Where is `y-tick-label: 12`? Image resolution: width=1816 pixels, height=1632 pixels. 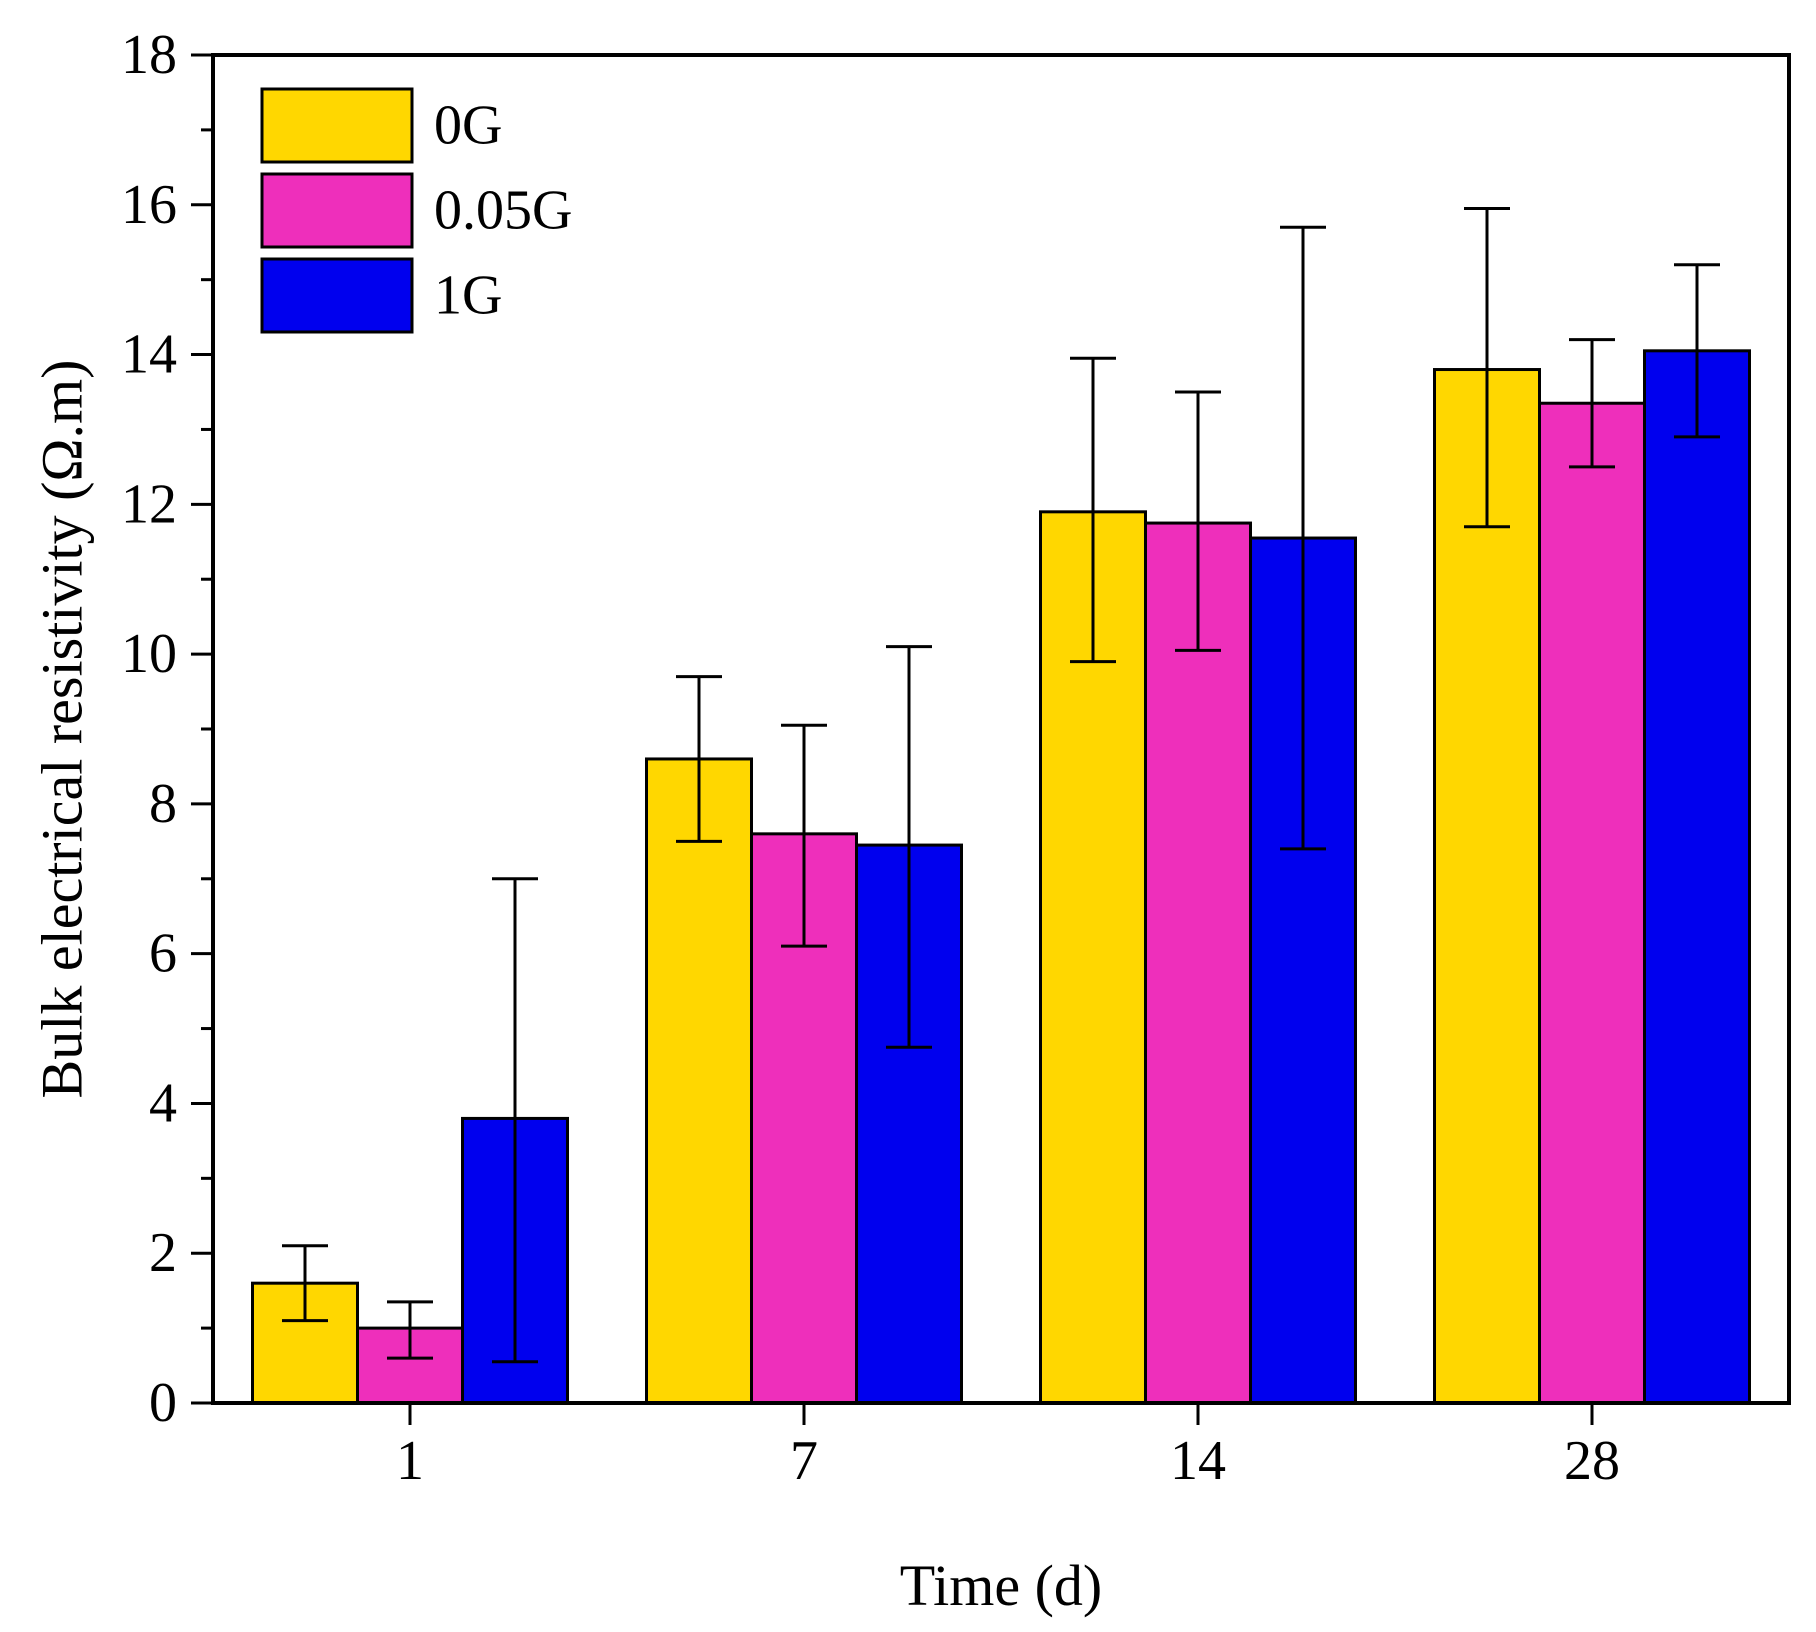
y-tick-label: 12 is located at coordinates (149, 504).